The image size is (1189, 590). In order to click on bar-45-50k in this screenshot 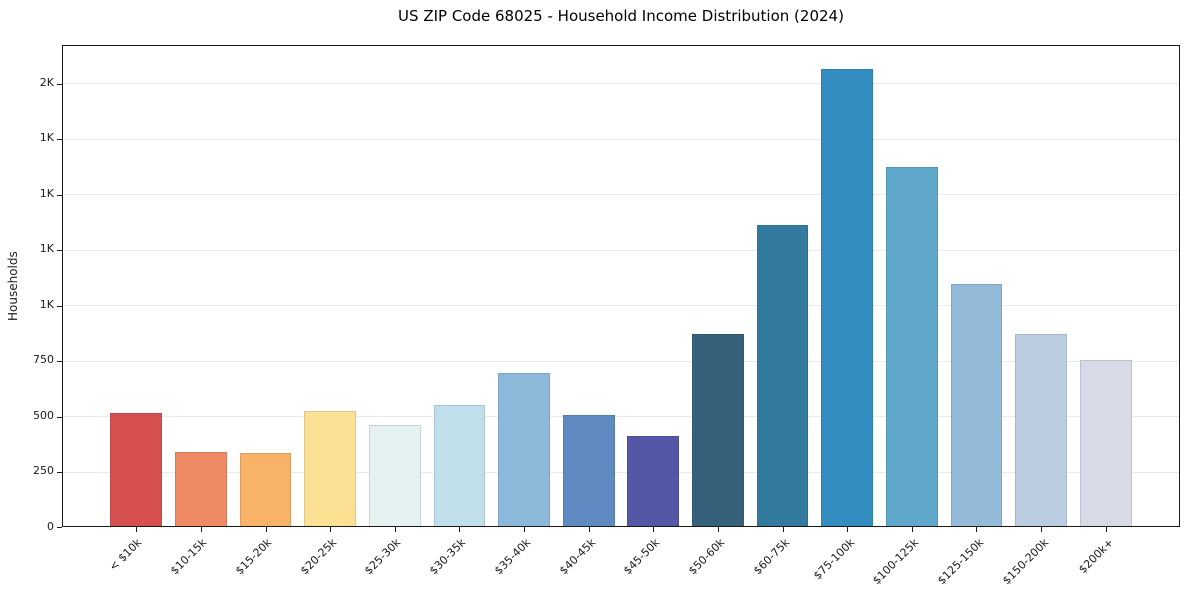, I will do `click(653, 480)`.